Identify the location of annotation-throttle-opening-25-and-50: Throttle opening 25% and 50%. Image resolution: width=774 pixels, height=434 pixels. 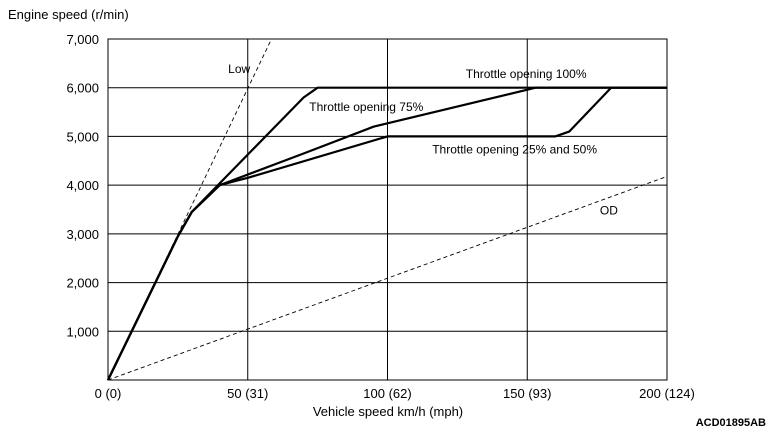
(514, 149).